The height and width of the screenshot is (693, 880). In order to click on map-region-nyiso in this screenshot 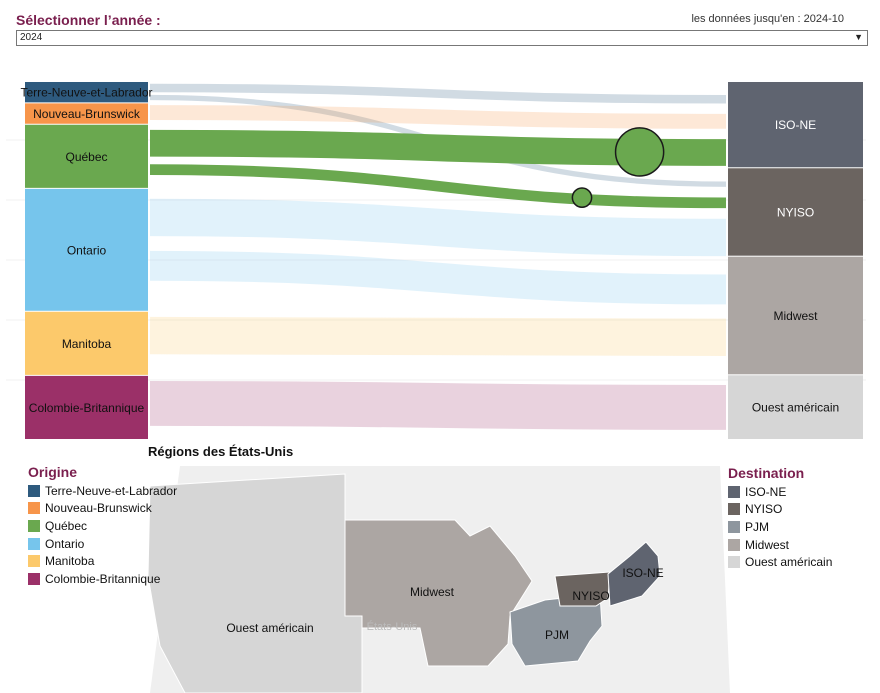, I will do `click(582, 589)`.